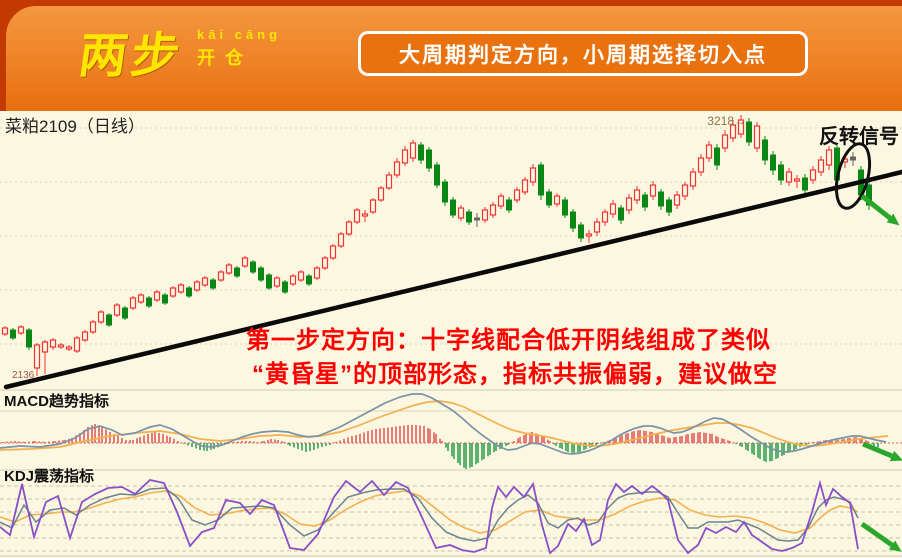 This screenshot has width=902, height=558. What do you see at coordinates (726, 121) in the screenshot?
I see `peak-price-label: 3218→` at bounding box center [726, 121].